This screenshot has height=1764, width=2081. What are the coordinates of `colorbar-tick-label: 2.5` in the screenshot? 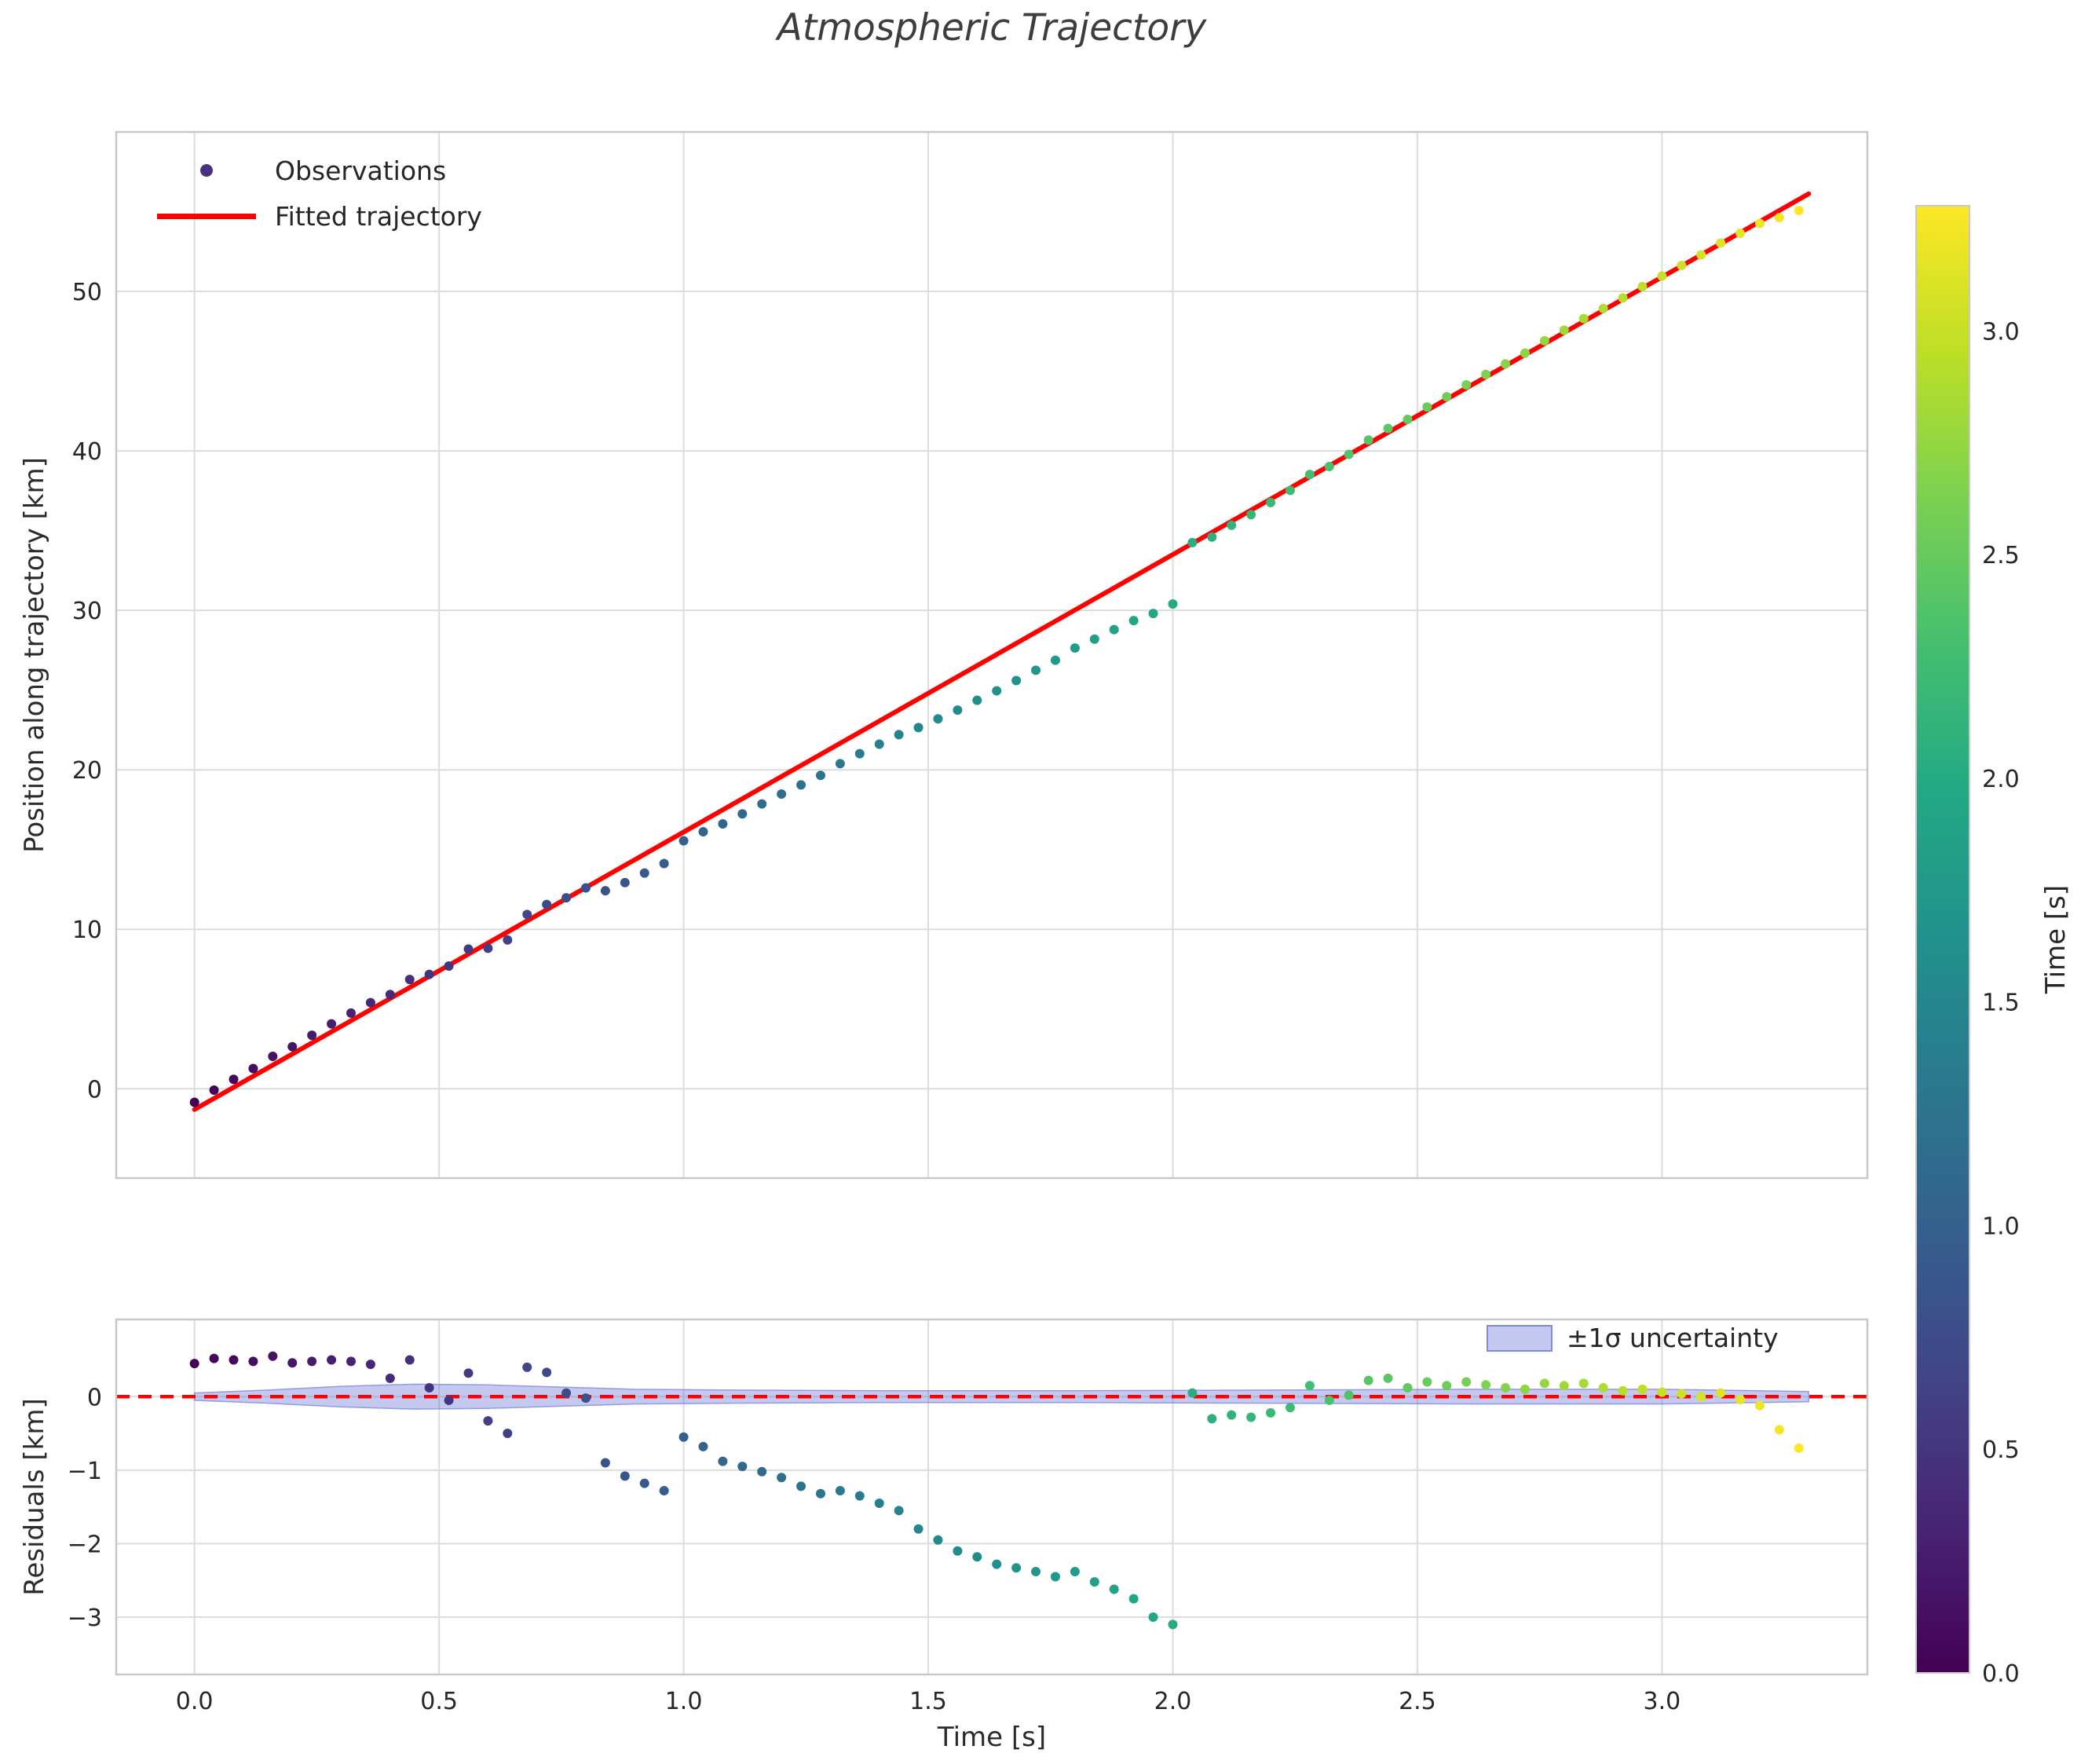 It's located at (2001, 555).